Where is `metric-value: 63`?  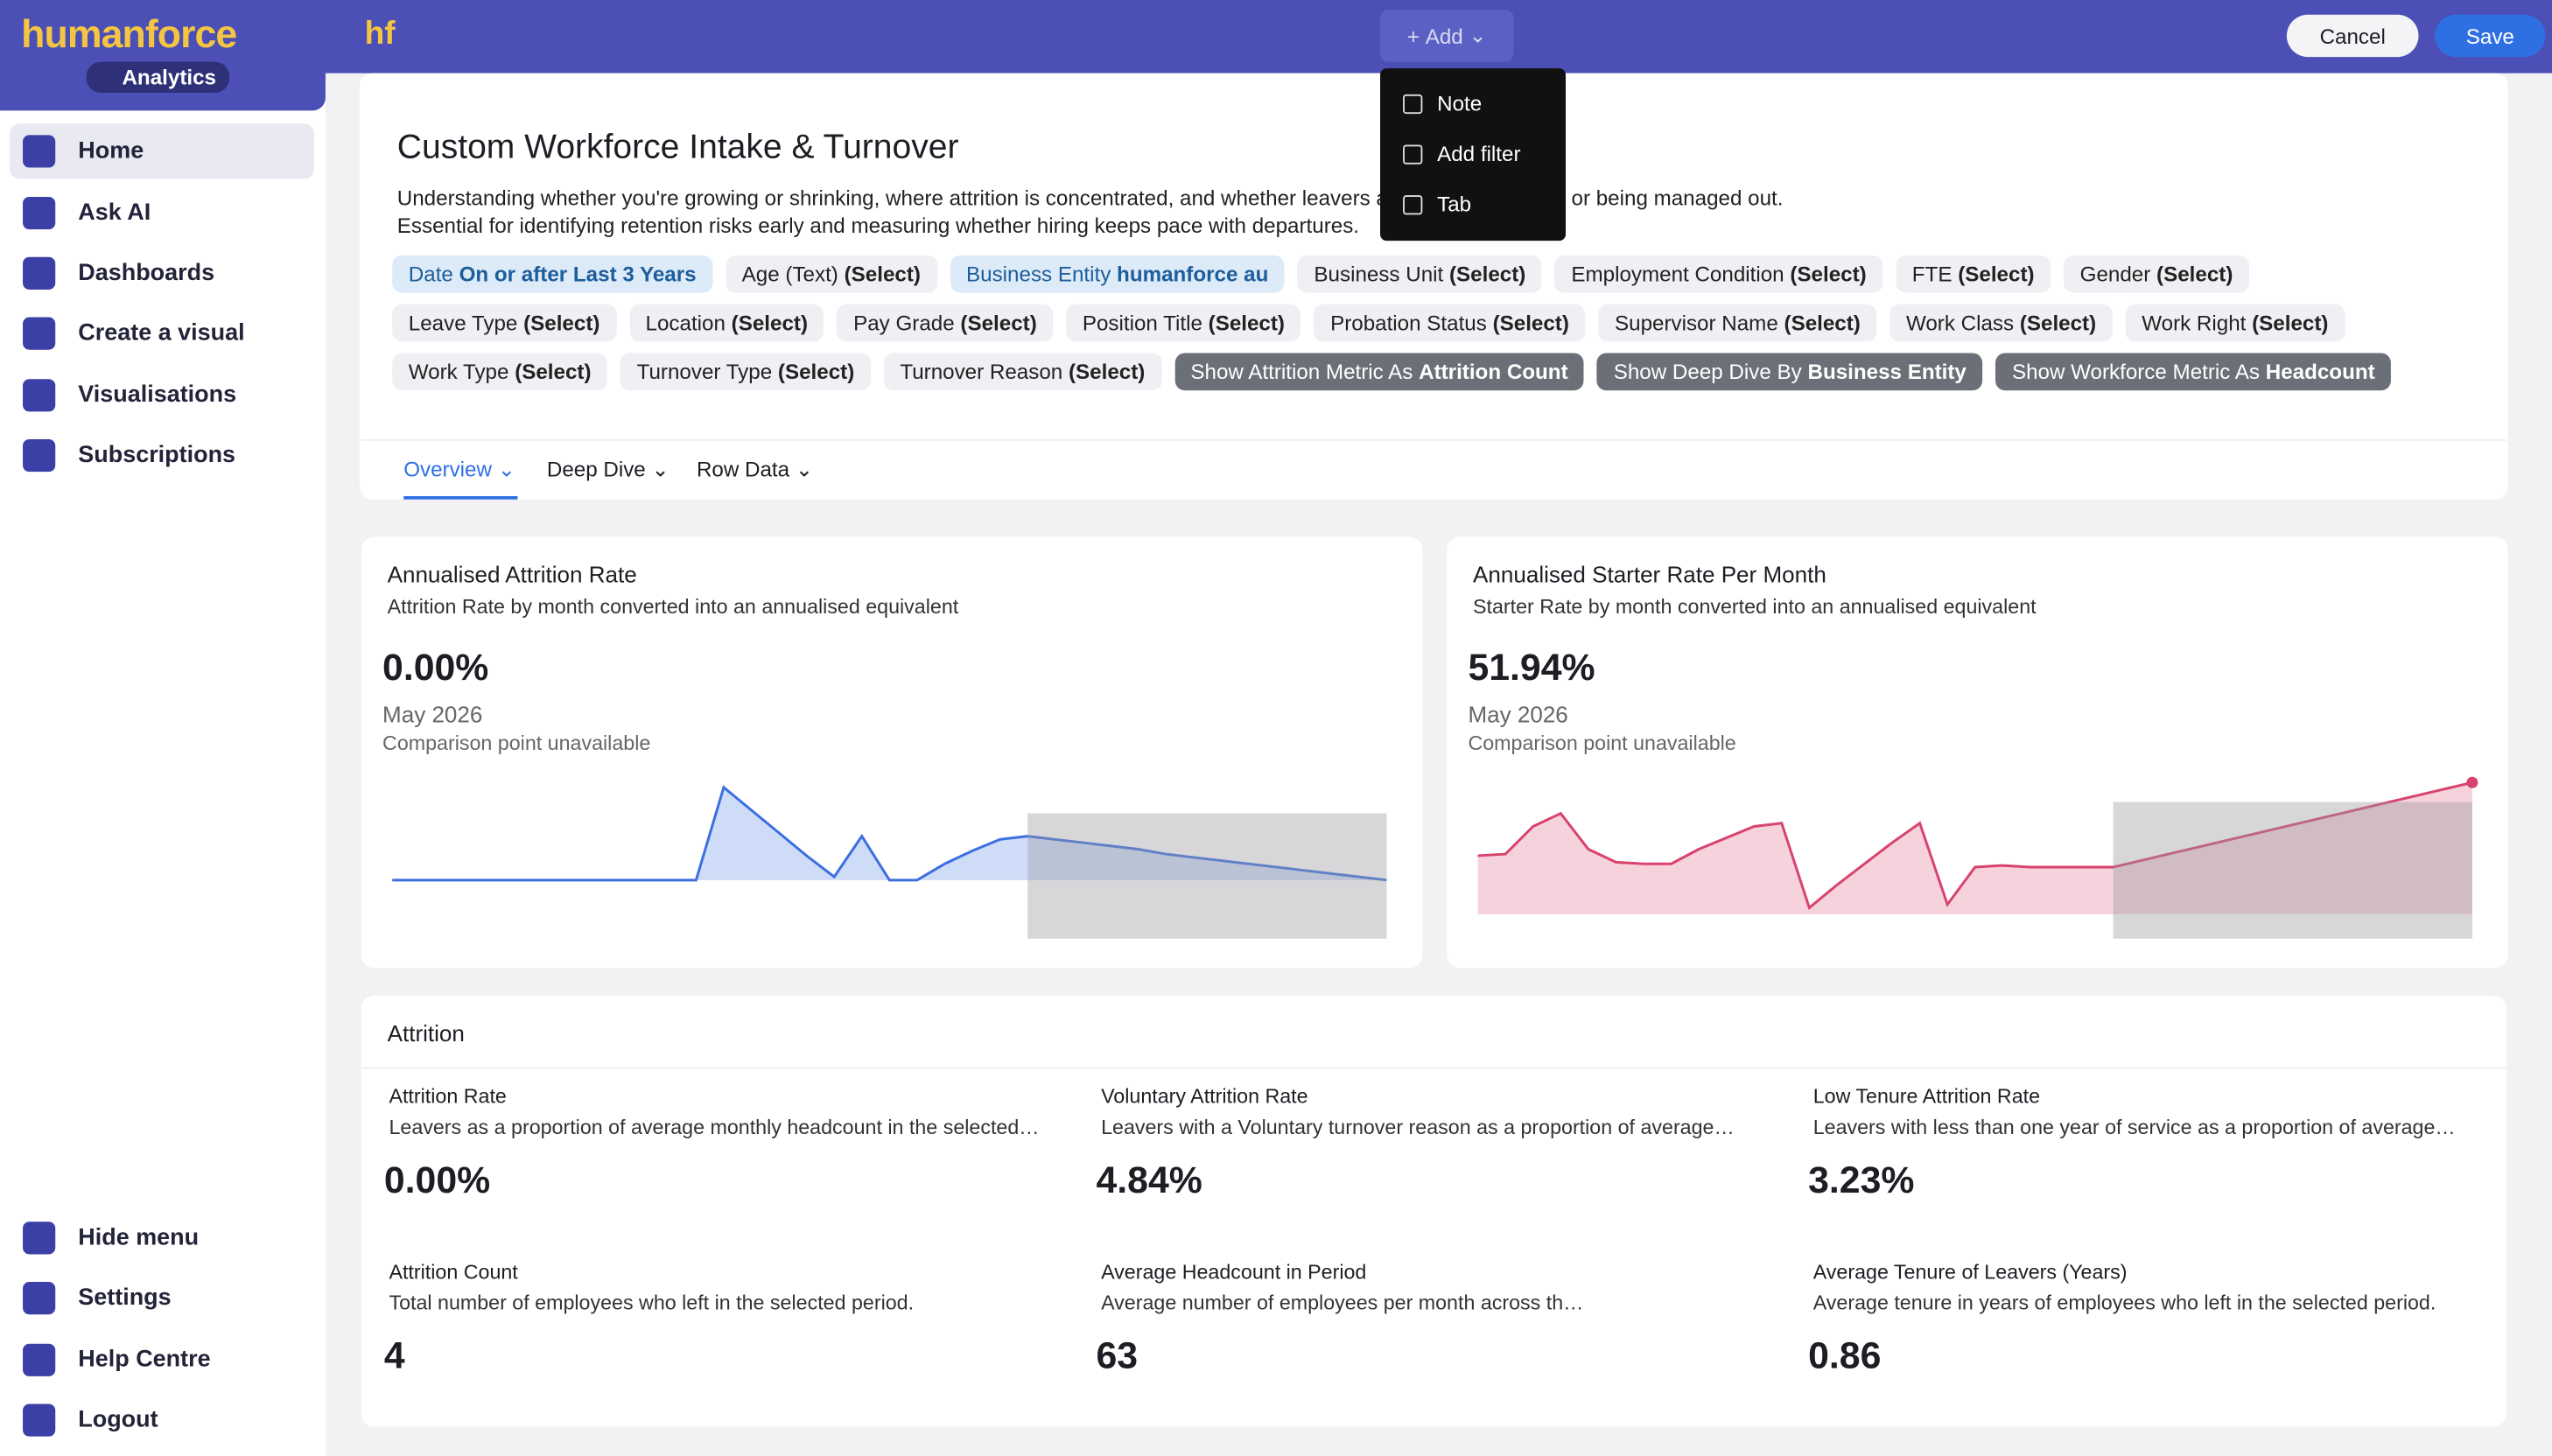
metric-value: 63 is located at coordinates (1117, 1355).